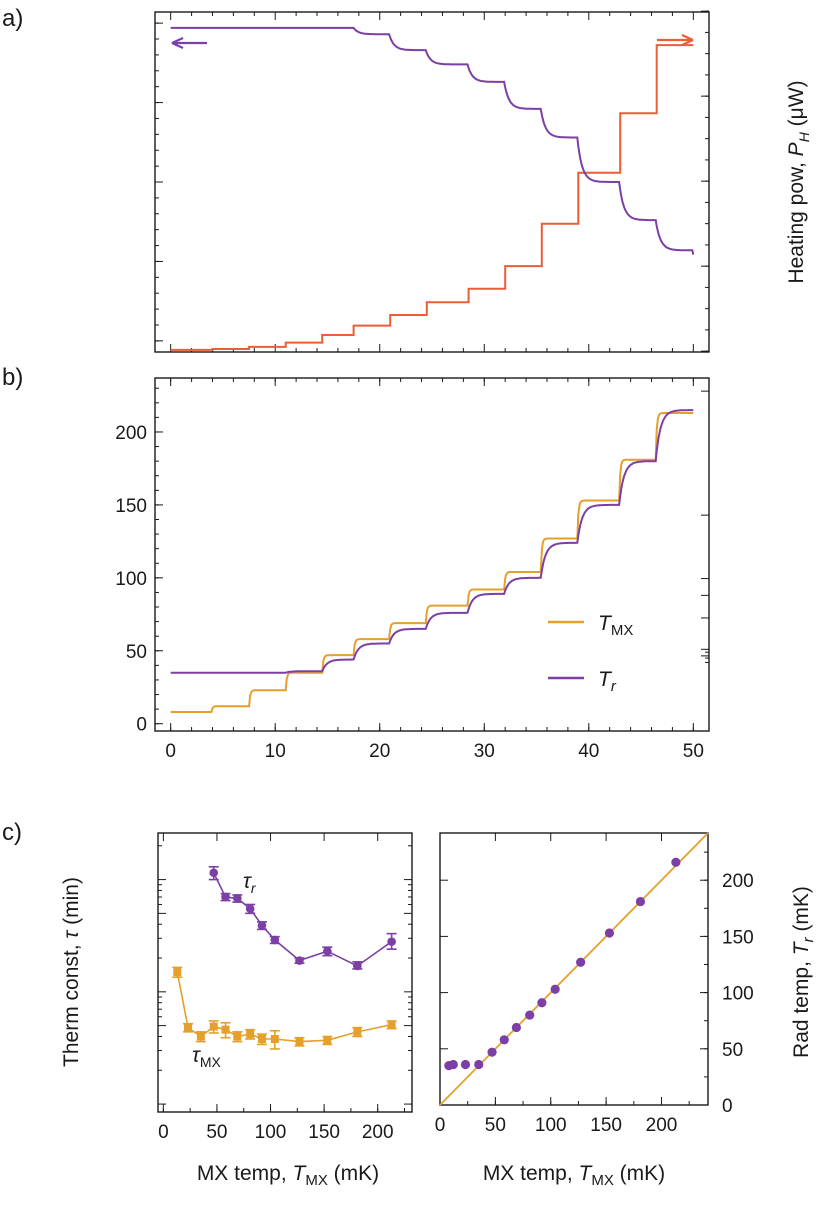 The image size is (830, 1214). What do you see at coordinates (693, 751) in the screenshot?
I see `panel-b-x-tick-label: 50` at bounding box center [693, 751].